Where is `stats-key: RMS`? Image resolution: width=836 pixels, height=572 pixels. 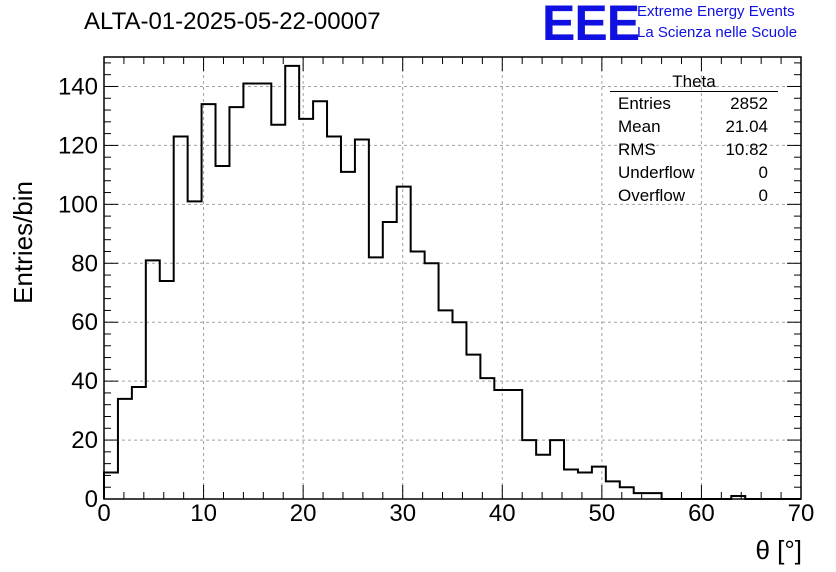
stats-key: RMS is located at coordinates (637, 149).